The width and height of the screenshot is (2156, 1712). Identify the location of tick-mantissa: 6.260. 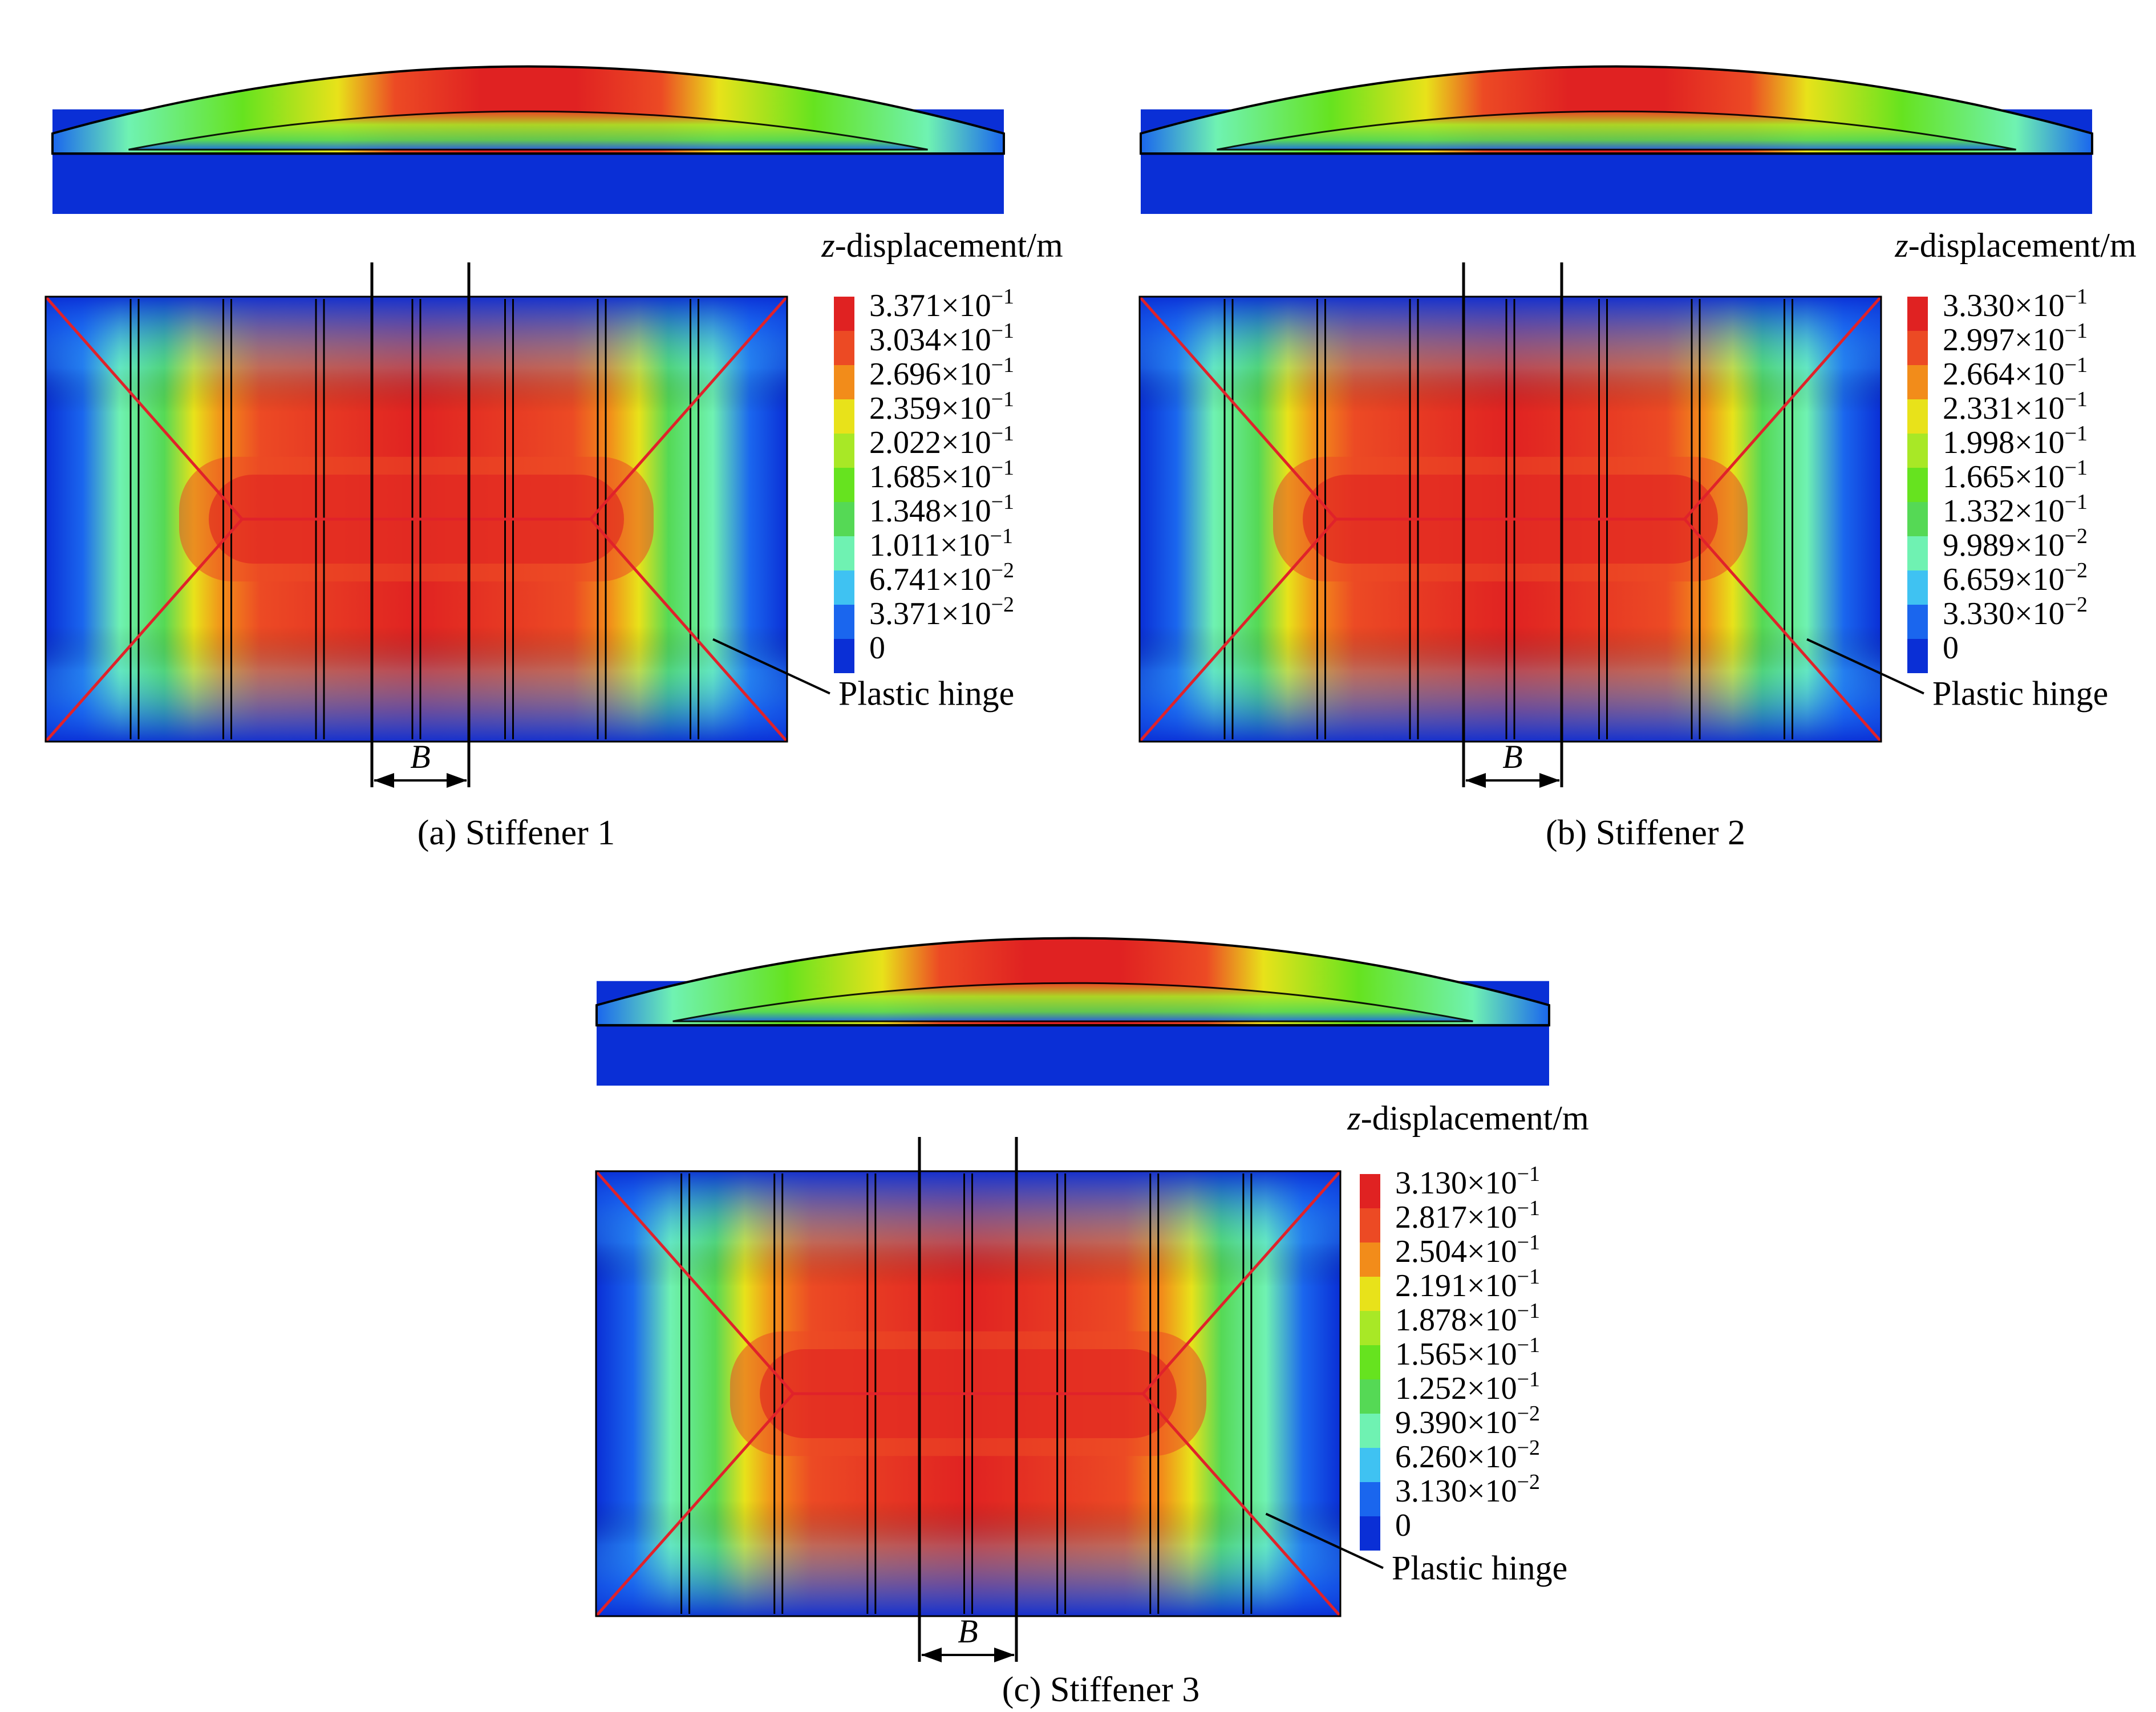
(1431, 1457).